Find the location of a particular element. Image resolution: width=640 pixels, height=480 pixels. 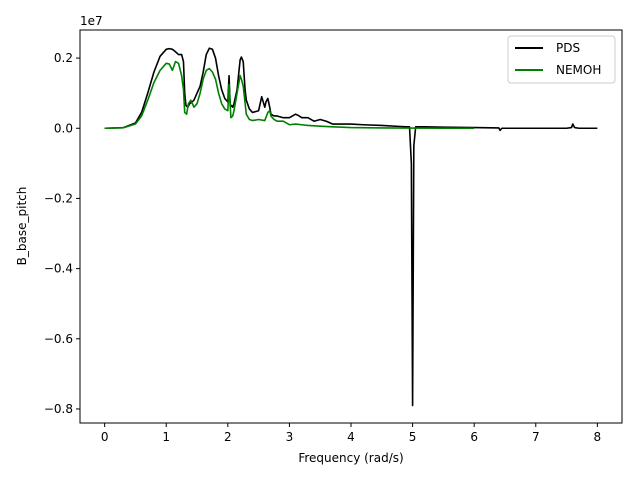

x-axis: 0 1 2 3 4 5 6 7 8 is located at coordinates (351, 433).